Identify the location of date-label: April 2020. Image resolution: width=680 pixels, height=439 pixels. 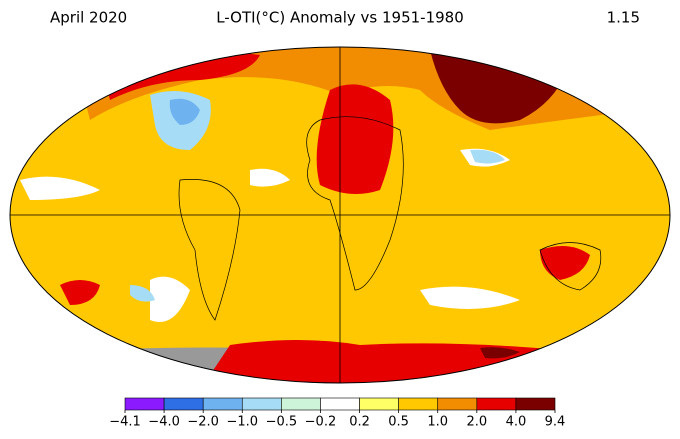
(88, 18).